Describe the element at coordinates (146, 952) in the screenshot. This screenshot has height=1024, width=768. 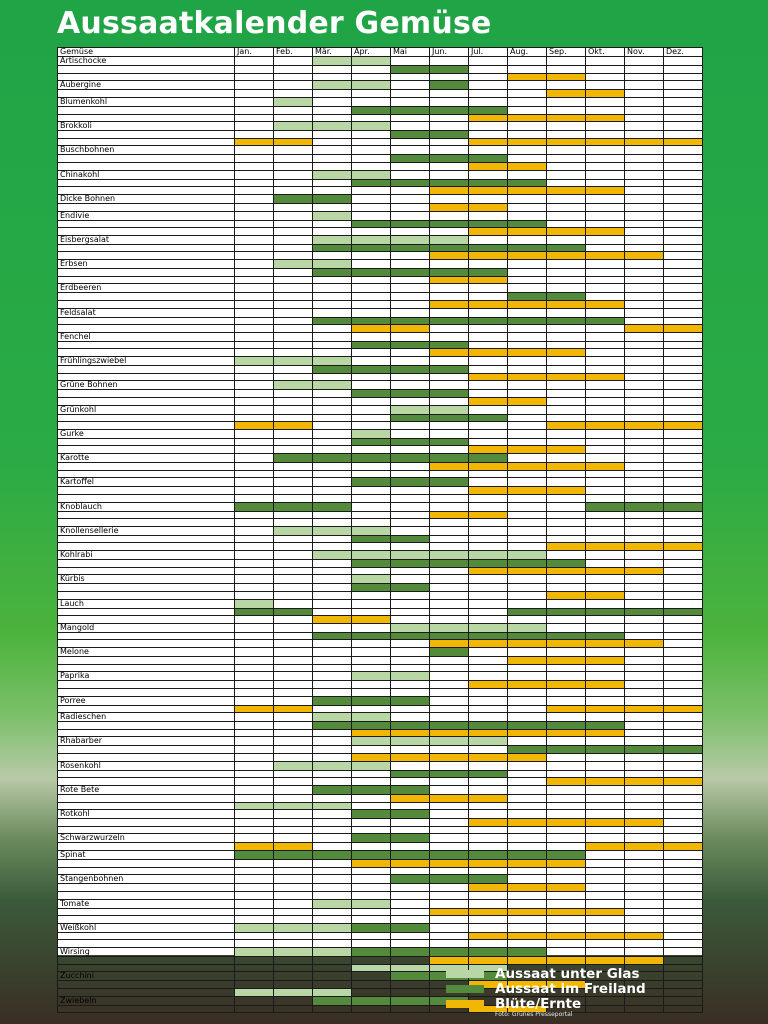
I see `vegetable-name: Wirsing` at that location.